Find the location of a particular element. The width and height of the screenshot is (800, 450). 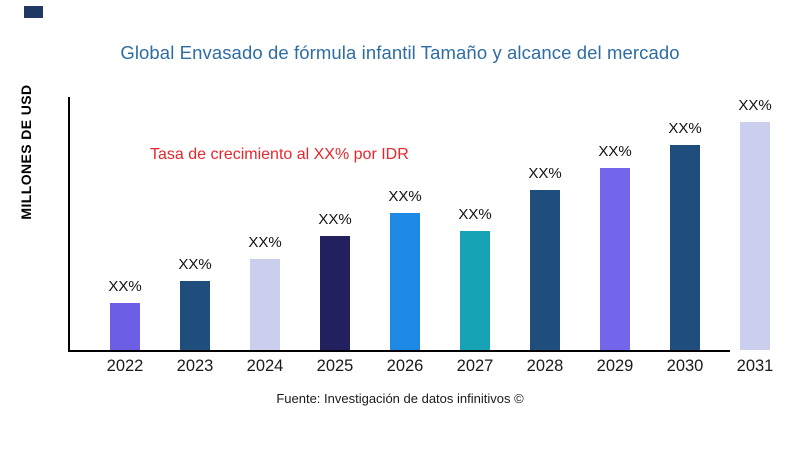

y-axis-label: MILLONES DE USD is located at coordinates (26, 152).